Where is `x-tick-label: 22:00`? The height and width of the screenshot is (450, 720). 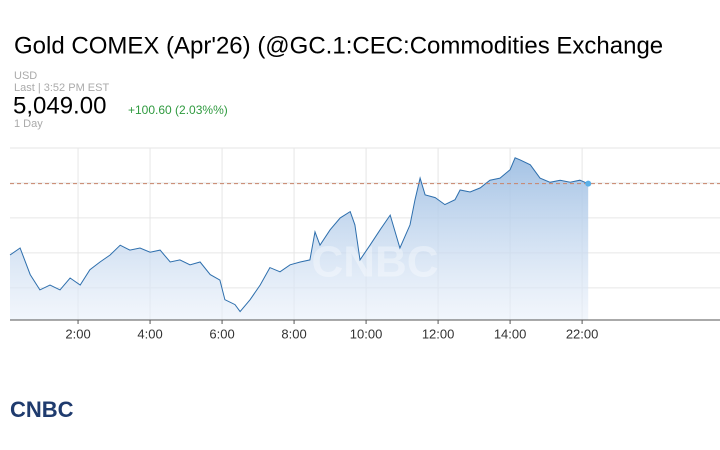
x-tick-label: 22:00 is located at coordinates (582, 333).